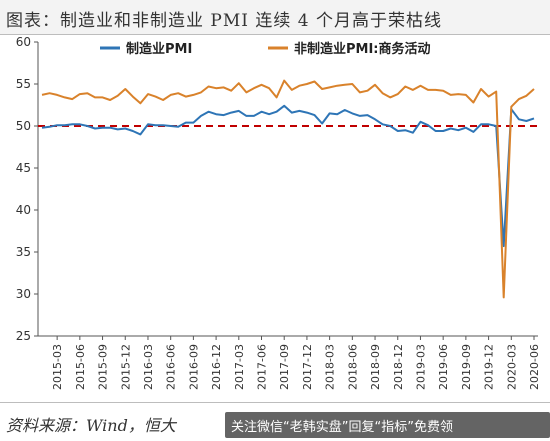 The image size is (550, 441). Describe the element at coordinates (23, 126) in the screenshot. I see `y-tick-label: 50` at that location.